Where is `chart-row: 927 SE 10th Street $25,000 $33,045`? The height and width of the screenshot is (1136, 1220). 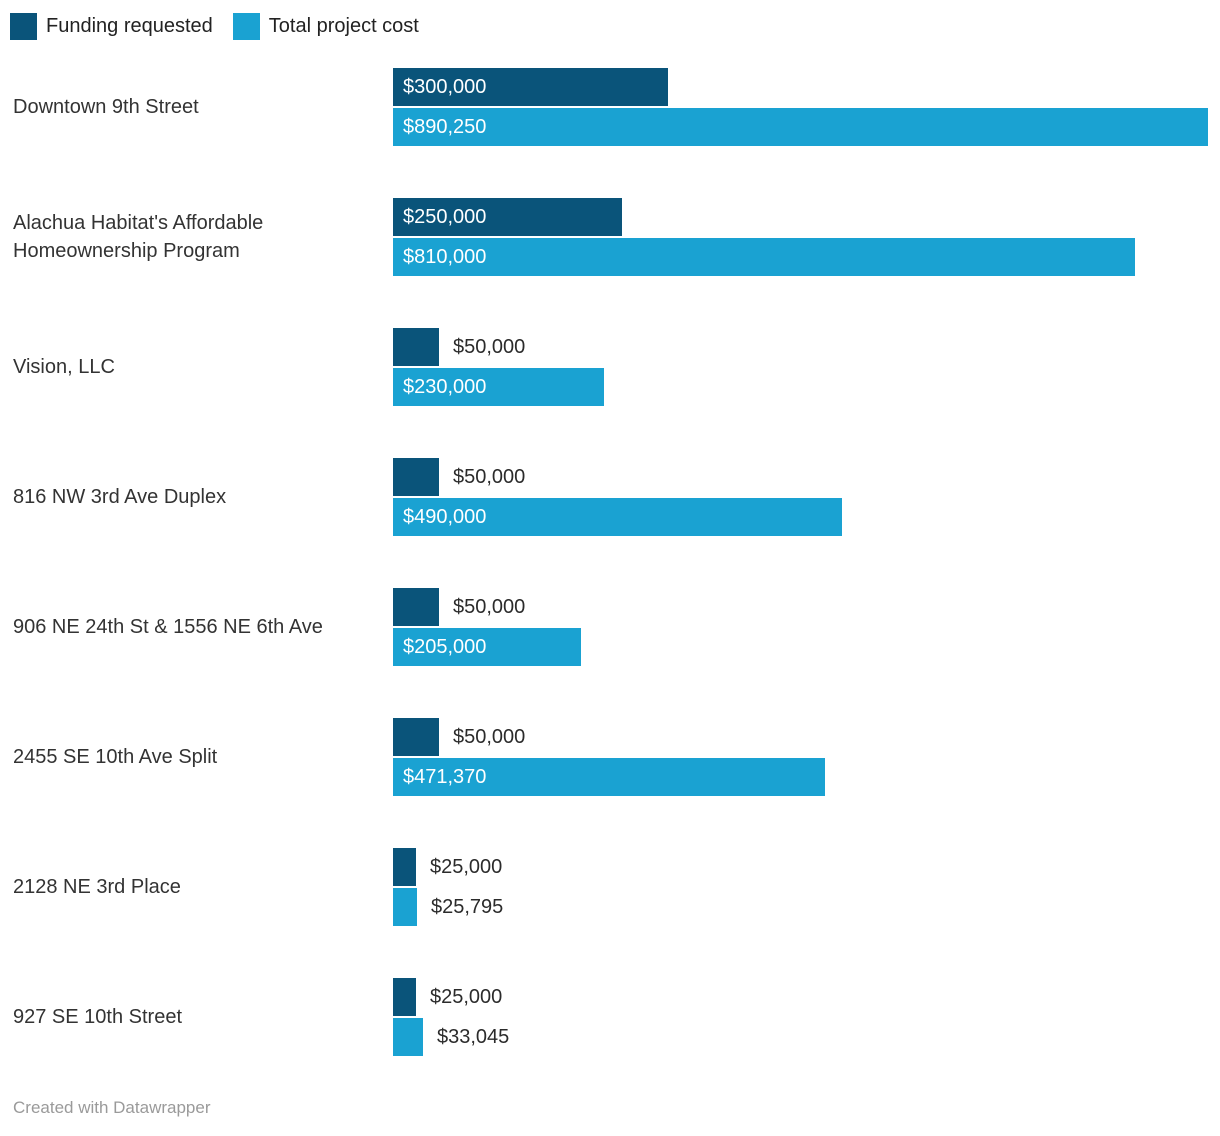 chart-row: 927 SE 10th Street $25,000 $33,045 is located at coordinates (610, 1017).